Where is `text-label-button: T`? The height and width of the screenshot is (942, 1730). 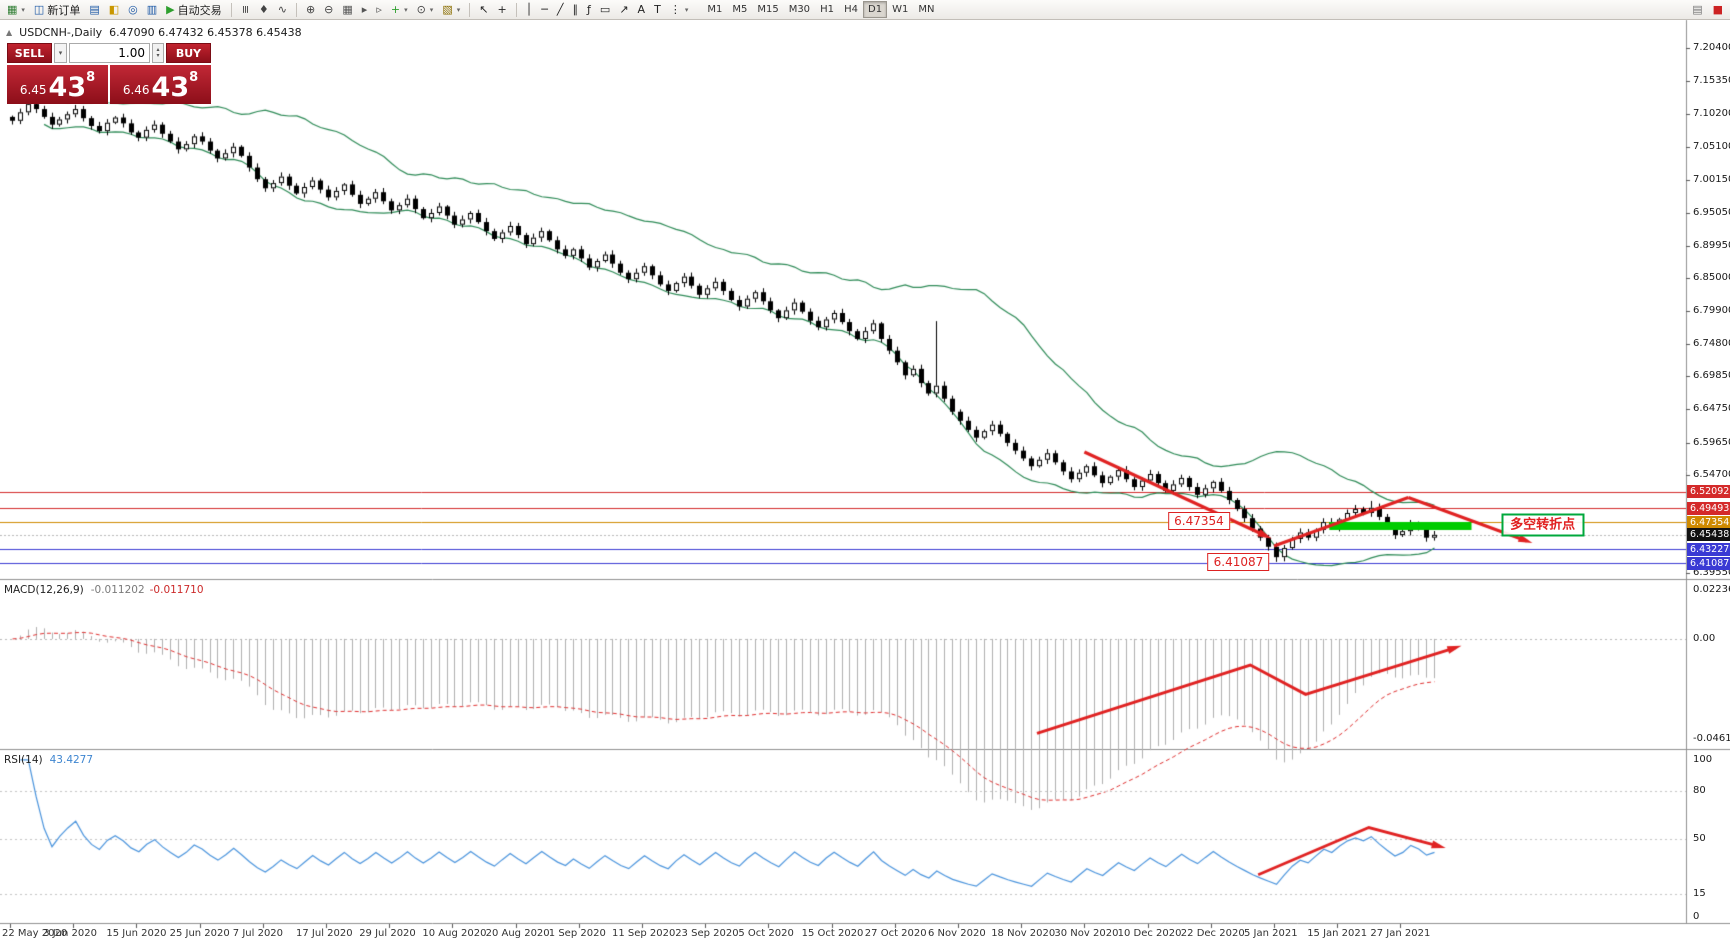
text-label-button: T is located at coordinates (657, 10).